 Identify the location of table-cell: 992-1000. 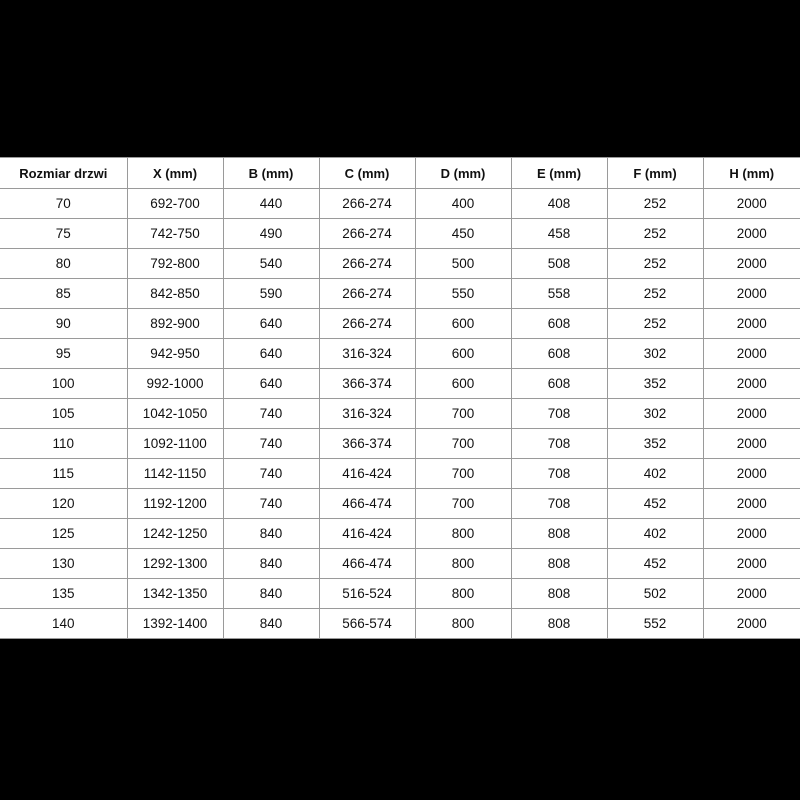
(175, 383).